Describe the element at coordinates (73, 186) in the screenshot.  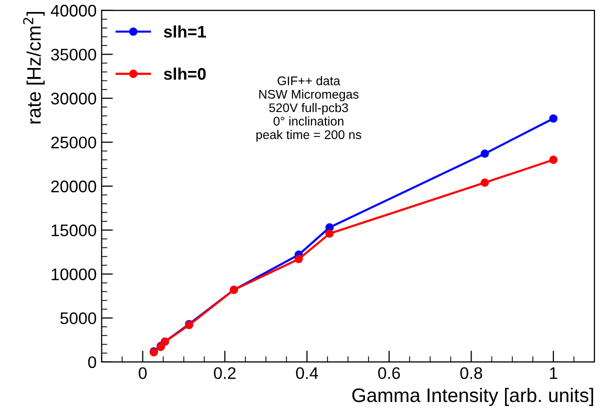
I see `y-tick-label: 20000` at that location.